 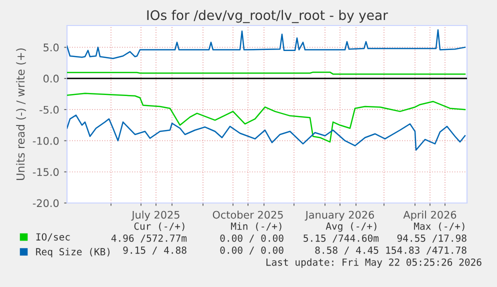 What do you see at coordinates (73, 253) in the screenshot?
I see `legend-label: Req Size (KB)` at bounding box center [73, 253].